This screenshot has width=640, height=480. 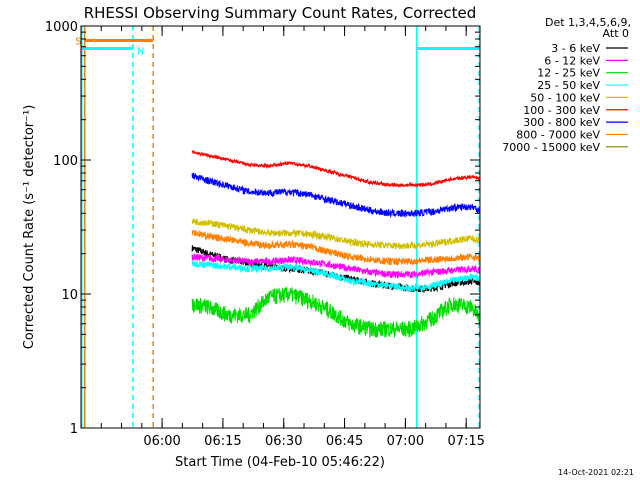 I want to click on legend-header-detectors: Det 1,3,4,5,6,9,, so click(x=588, y=22).